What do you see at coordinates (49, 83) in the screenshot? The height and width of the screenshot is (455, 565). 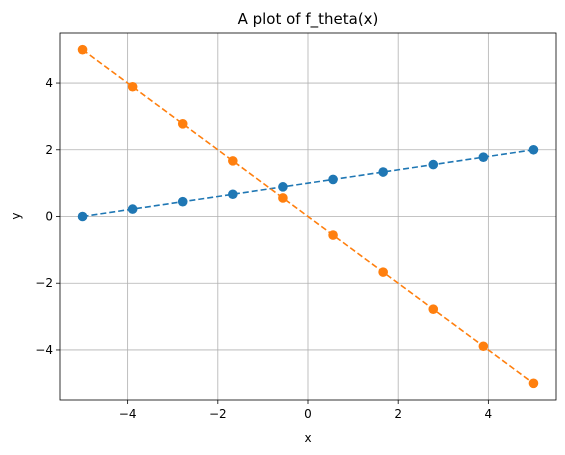 I see `y-tick-label: 4` at bounding box center [49, 83].